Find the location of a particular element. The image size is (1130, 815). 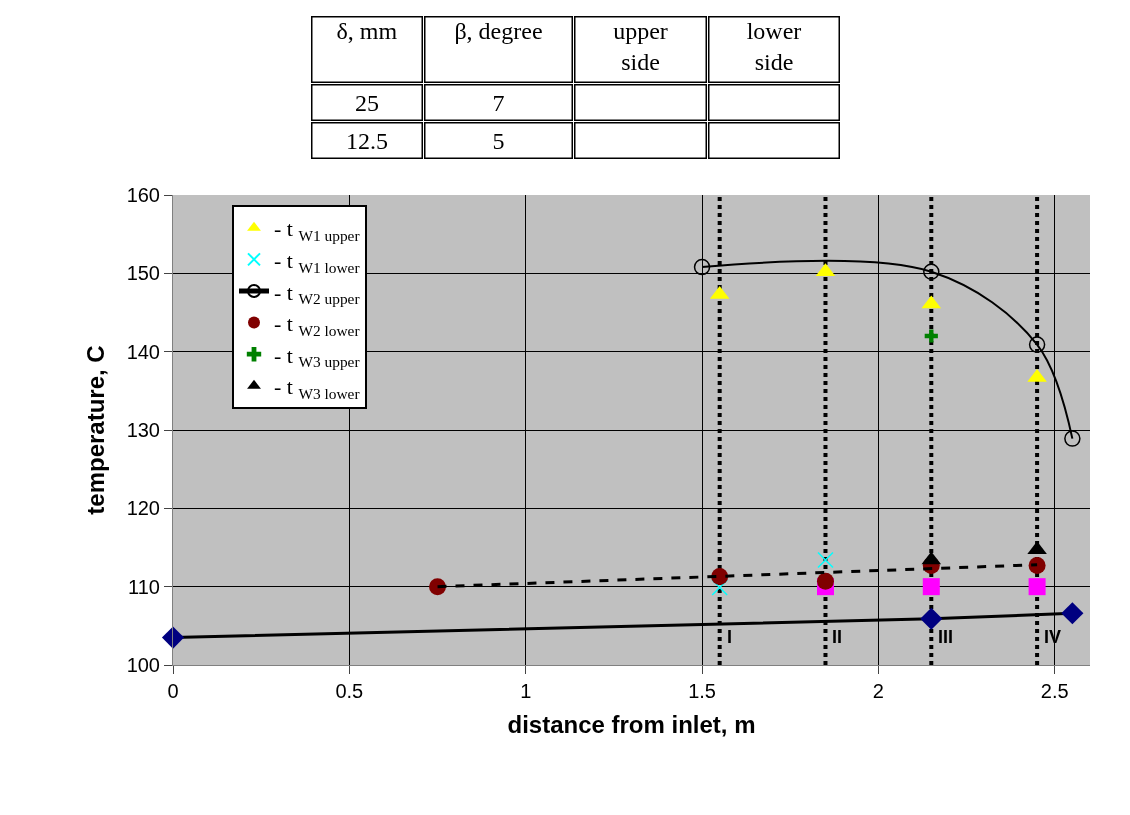

legend-label: - t $_{W3 upper}$ is located at coordinates (317, 356).